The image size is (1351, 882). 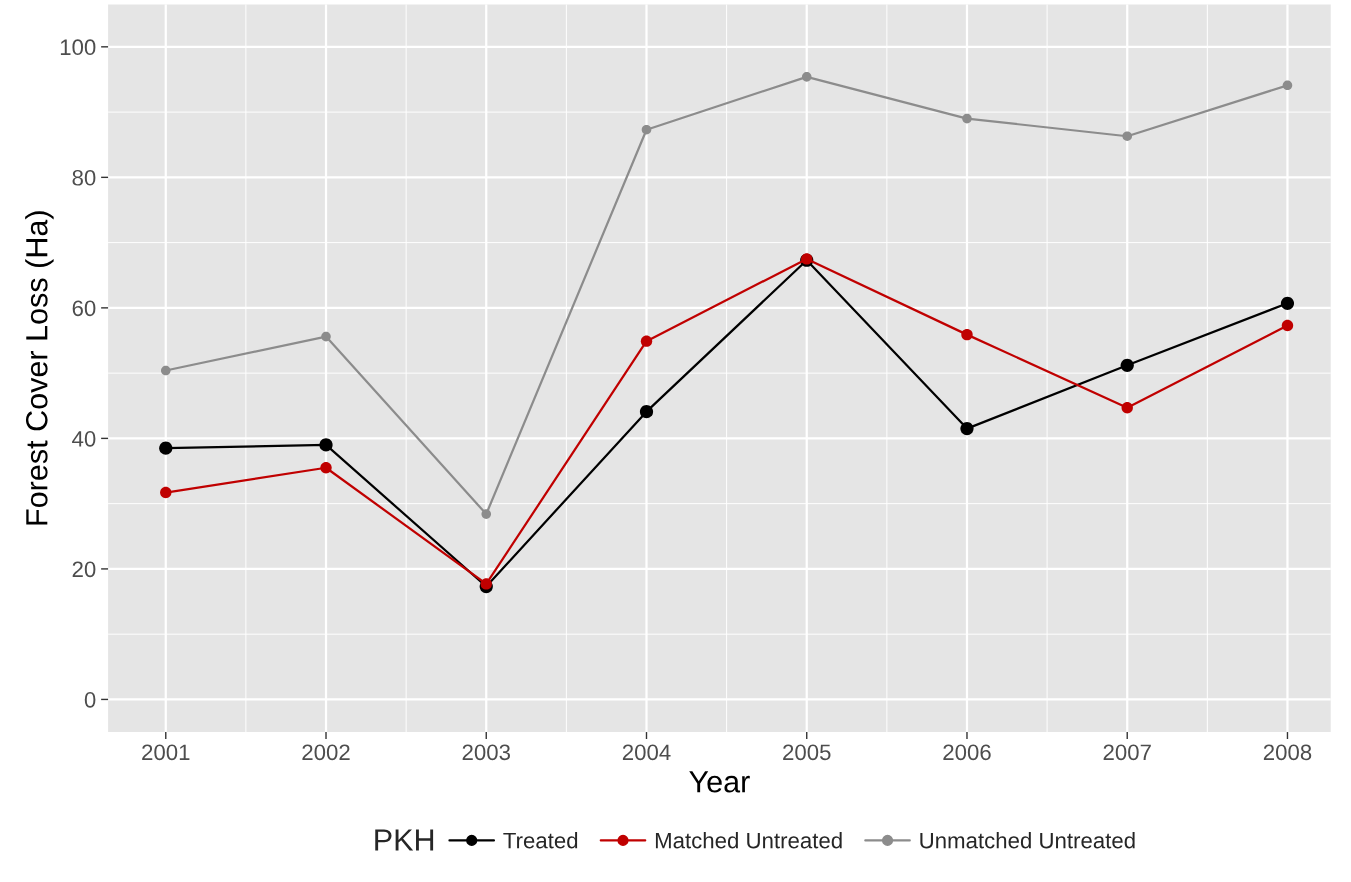 What do you see at coordinates (39, 368) in the screenshot?
I see `y-axis-title: Forest Cover Loss (Ha)` at bounding box center [39, 368].